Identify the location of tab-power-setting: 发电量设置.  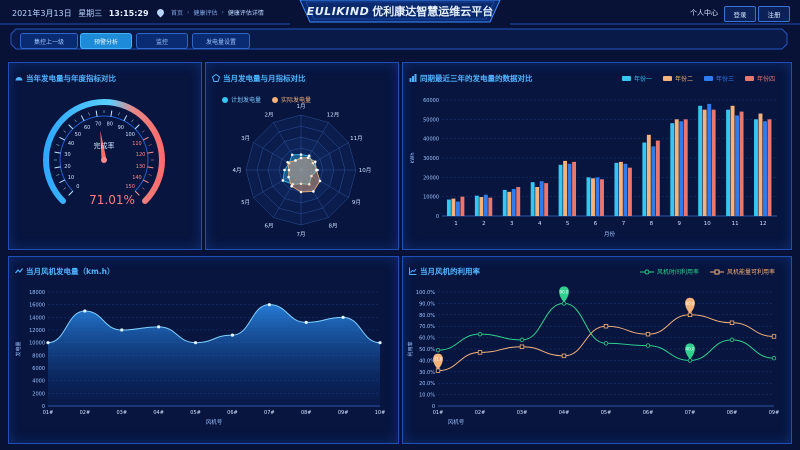
(221, 41).